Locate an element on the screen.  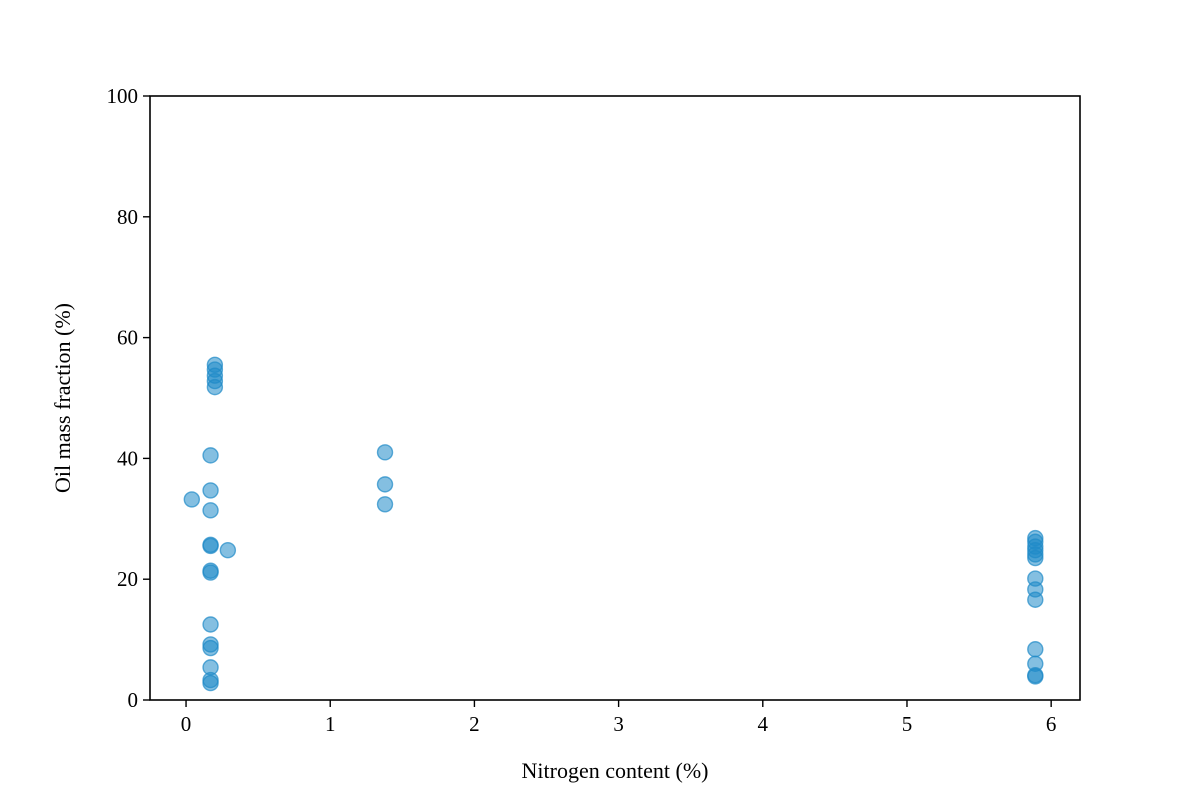
x-tick-label: 0 is located at coordinates (186, 724).